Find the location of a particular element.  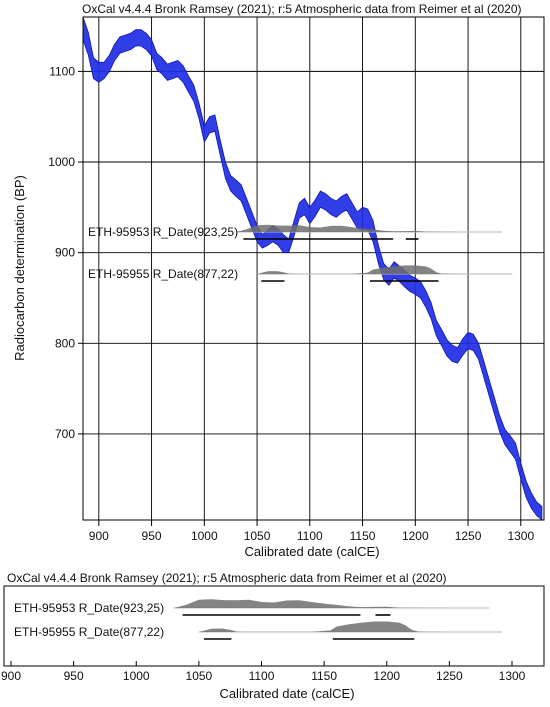

bottom-grid is located at coordinates (261, 663).